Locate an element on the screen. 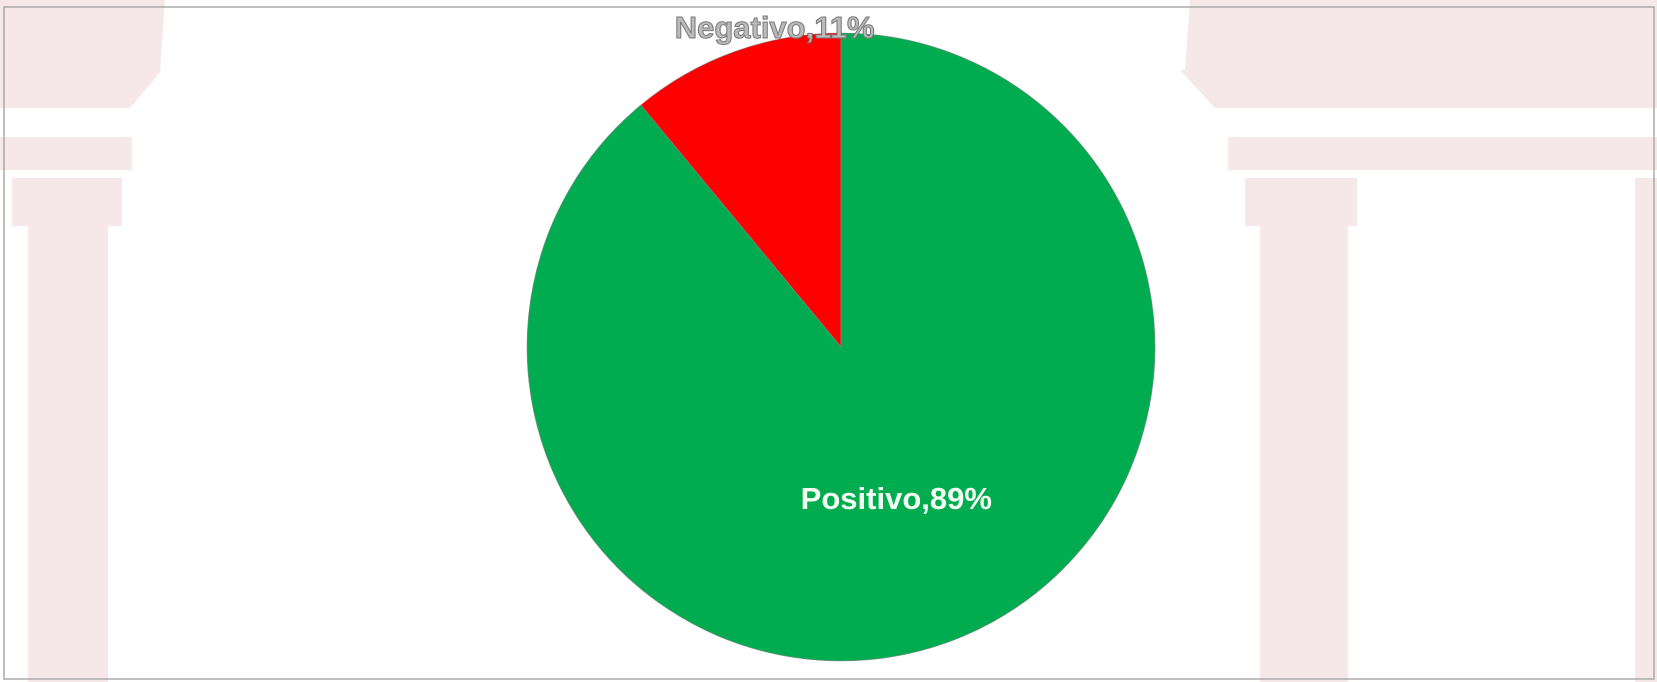 This screenshot has width=1657, height=682. data-label: Positivo,89% is located at coordinates (896, 498).